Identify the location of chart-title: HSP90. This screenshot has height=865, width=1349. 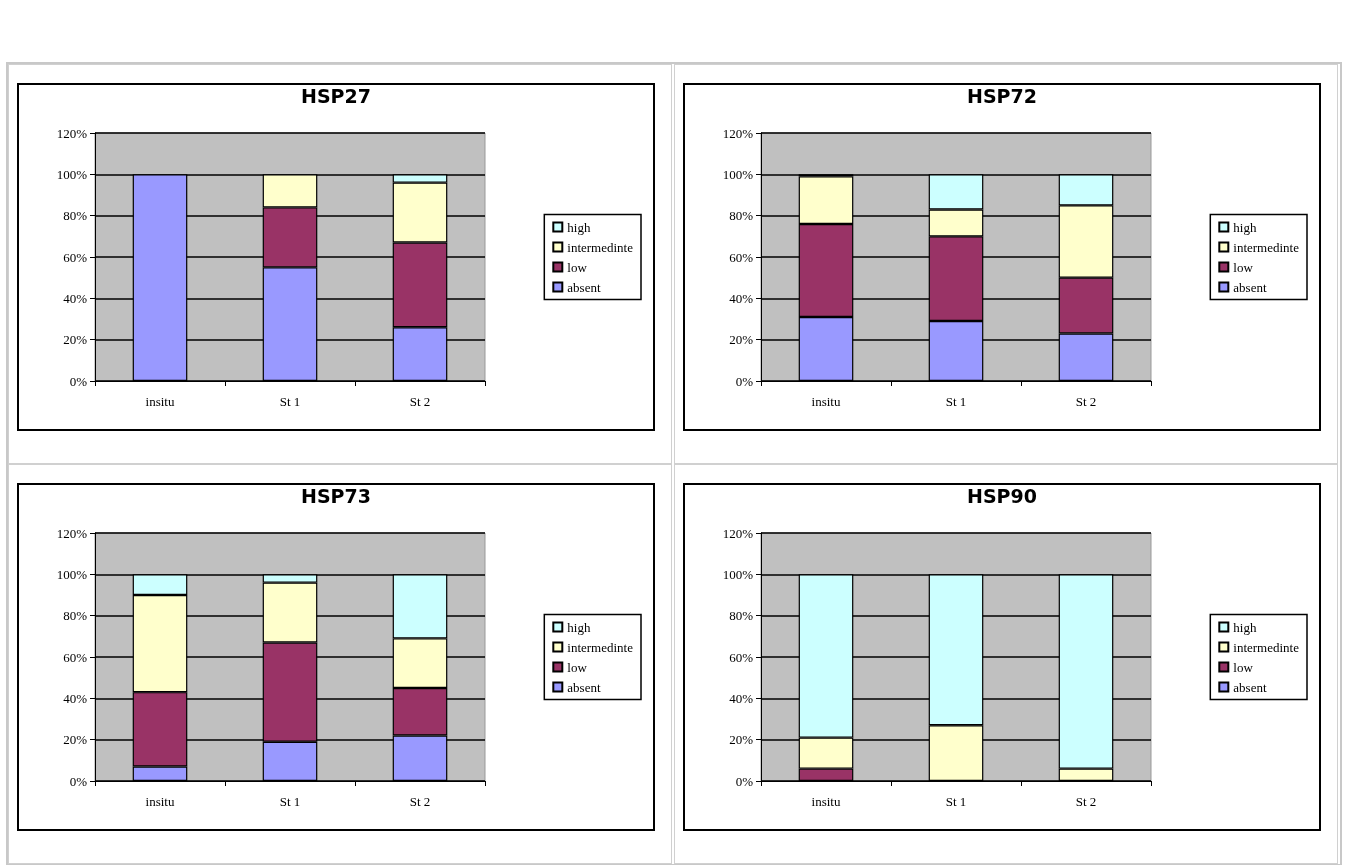
(1002, 495).